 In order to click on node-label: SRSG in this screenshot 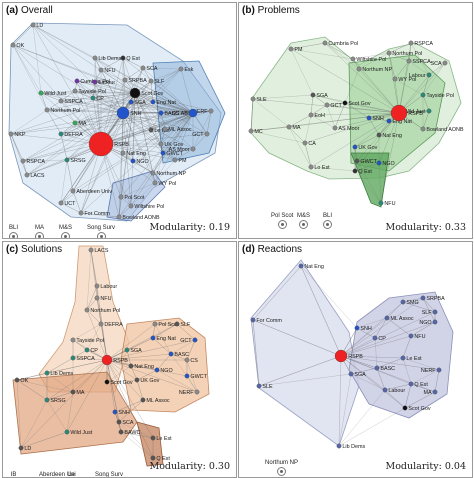, I will do `click(57, 401)`.